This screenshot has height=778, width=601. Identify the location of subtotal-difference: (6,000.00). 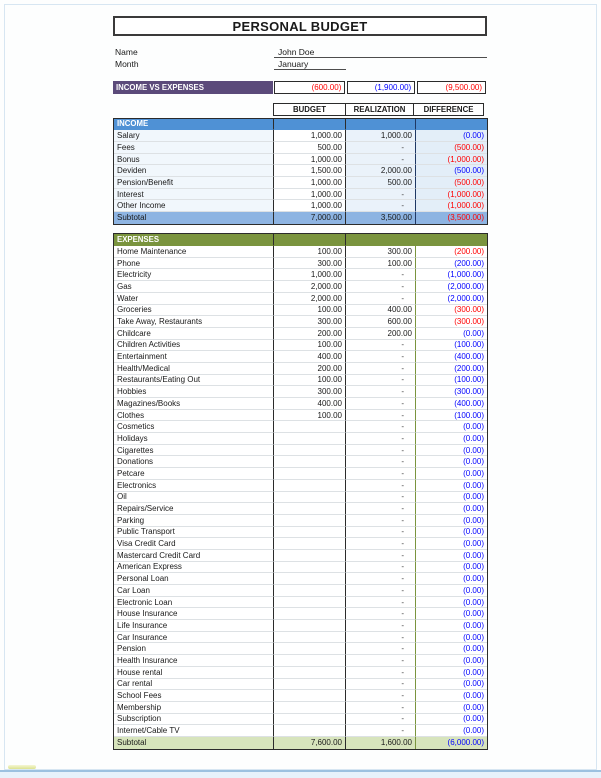
(451, 742).